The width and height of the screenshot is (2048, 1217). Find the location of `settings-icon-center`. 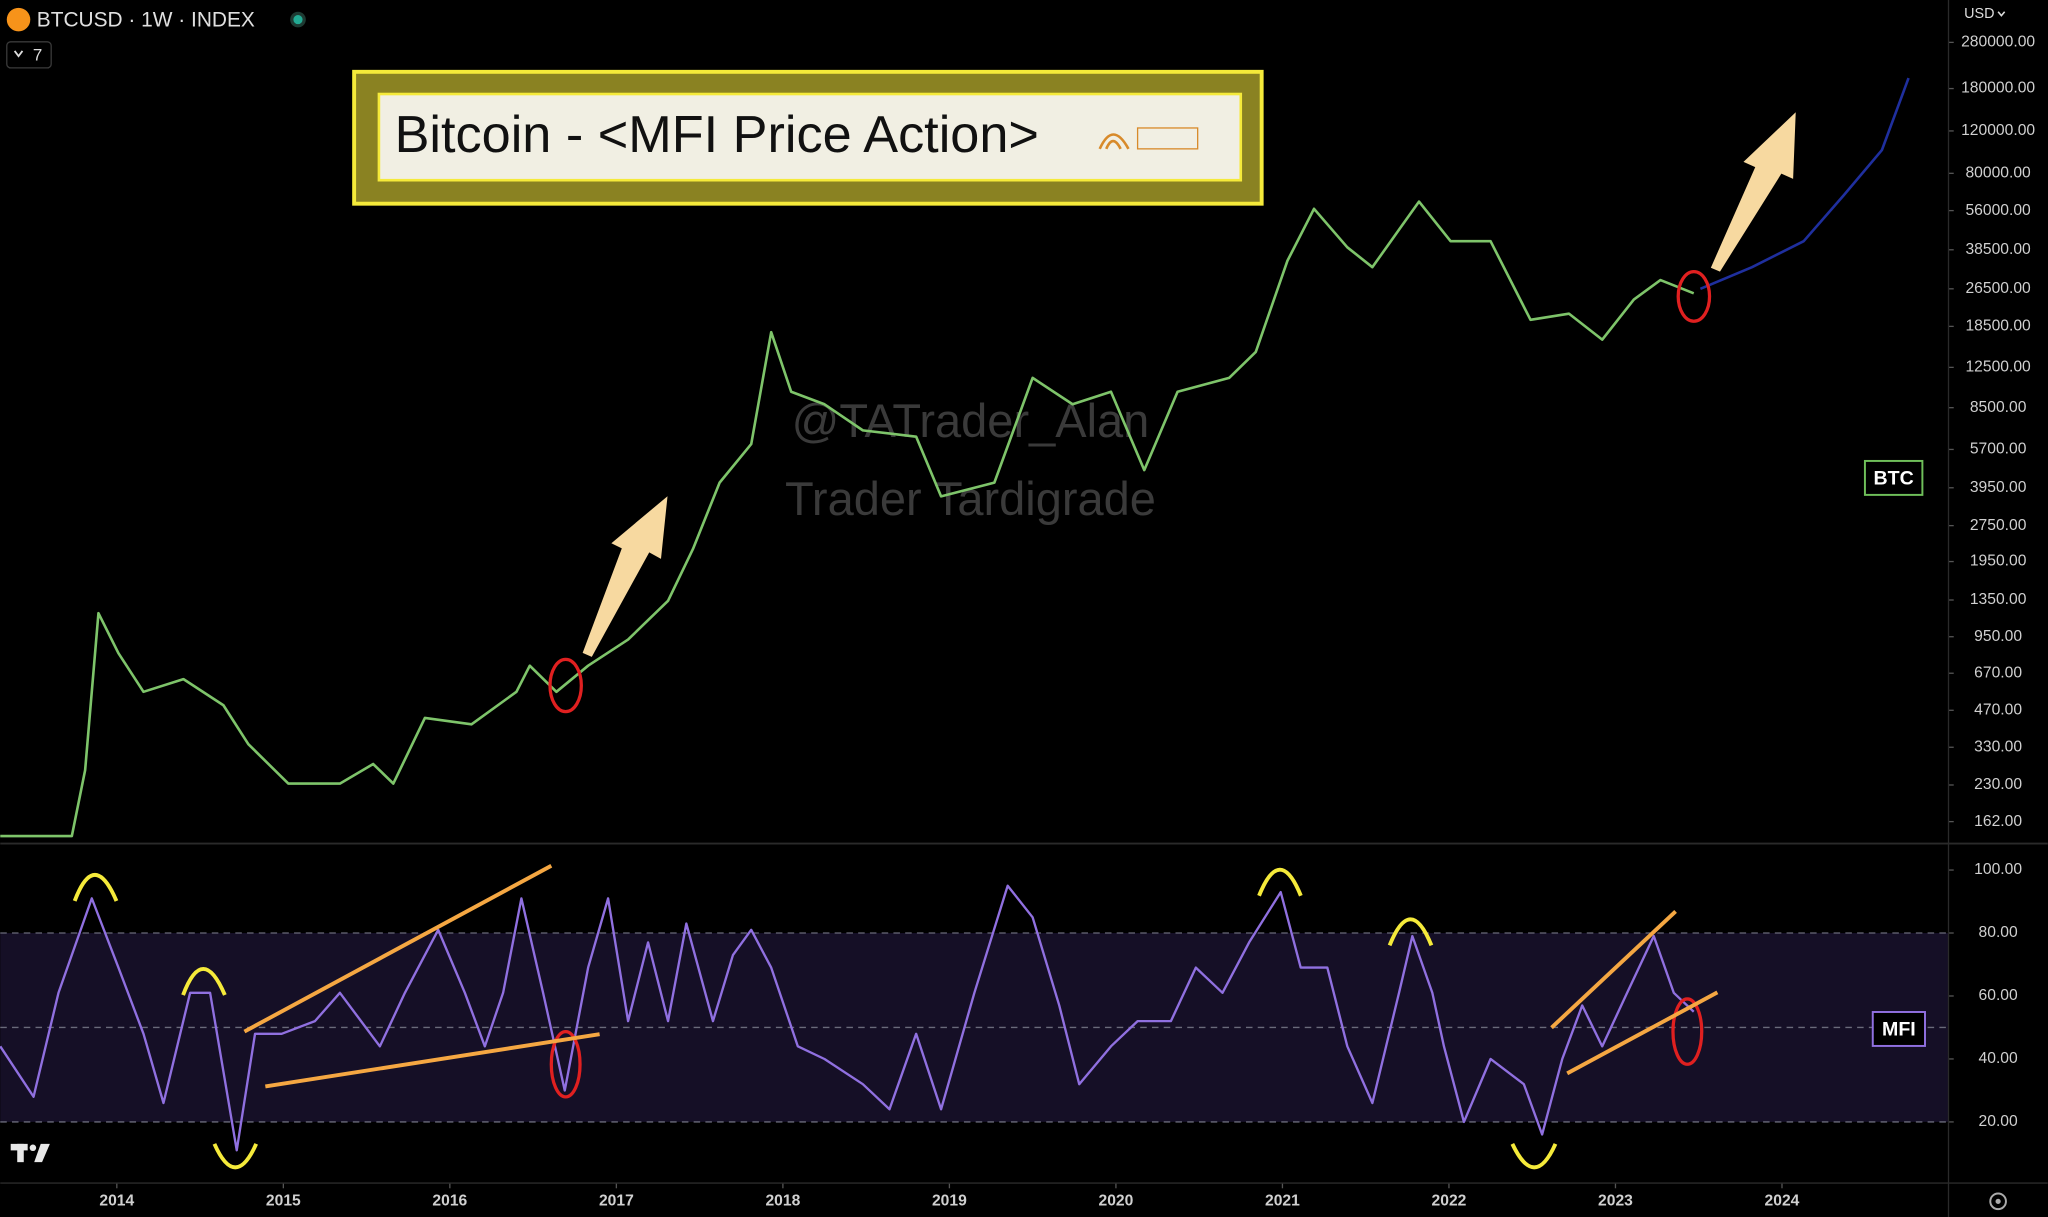

settings-icon-center is located at coordinates (1998, 1201).